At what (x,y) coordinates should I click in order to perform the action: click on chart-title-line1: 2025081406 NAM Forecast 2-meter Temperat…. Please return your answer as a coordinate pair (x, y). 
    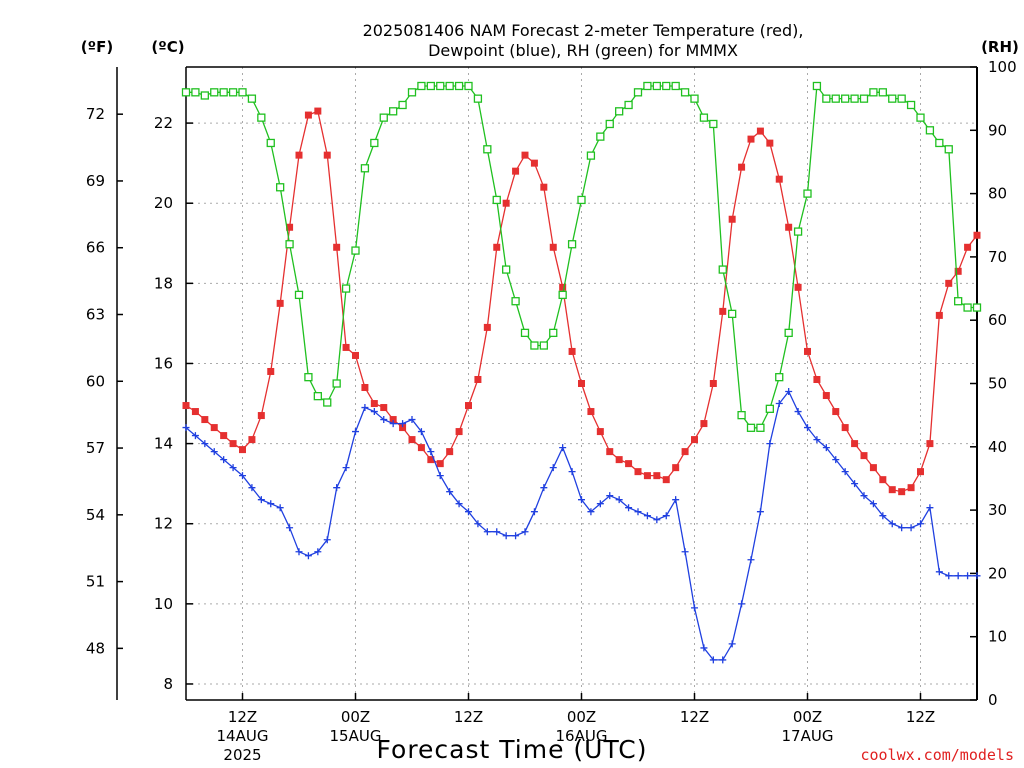
    Looking at the image, I should click on (583, 30).